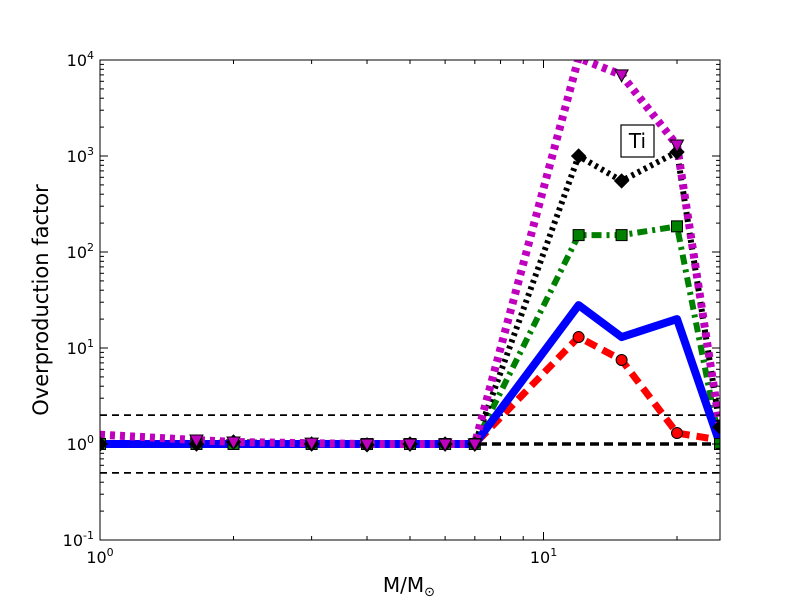  I want to click on x-axis-label: M/M⊙, so click(409, 586).